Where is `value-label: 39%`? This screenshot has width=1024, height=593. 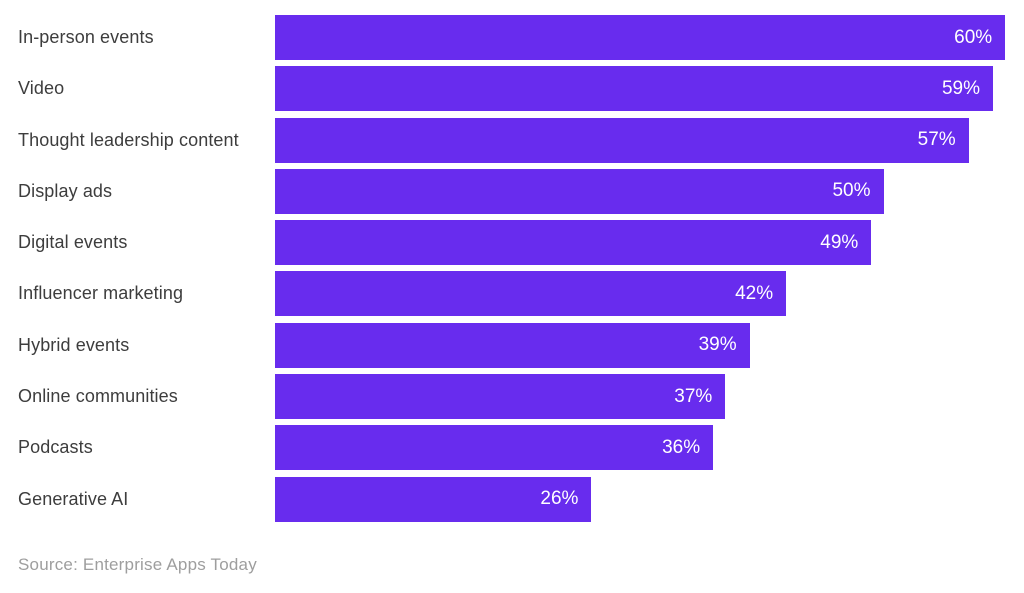 value-label: 39% is located at coordinates (717, 345).